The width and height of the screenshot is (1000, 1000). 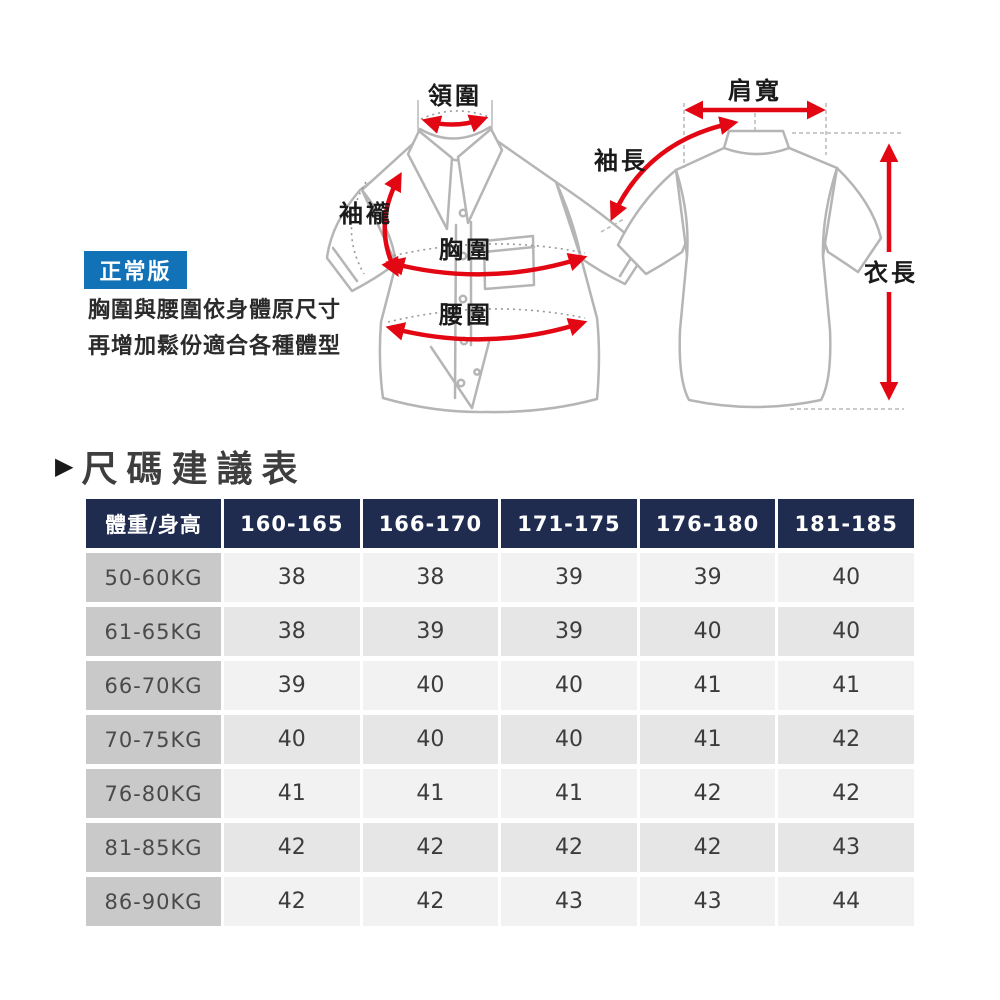 What do you see at coordinates (674, 169) in the screenshot?
I see `sleeve-length-arrow` at bounding box center [674, 169].